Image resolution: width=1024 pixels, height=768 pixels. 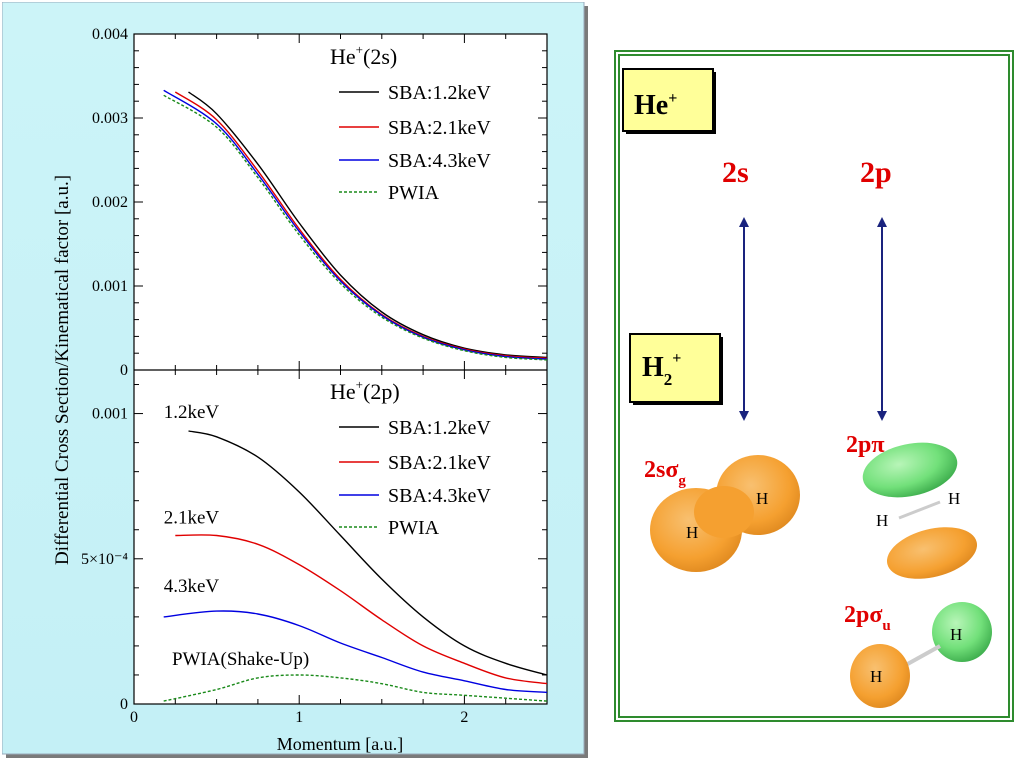 I want to click on x-tick-label: 0, so click(x=134, y=717).